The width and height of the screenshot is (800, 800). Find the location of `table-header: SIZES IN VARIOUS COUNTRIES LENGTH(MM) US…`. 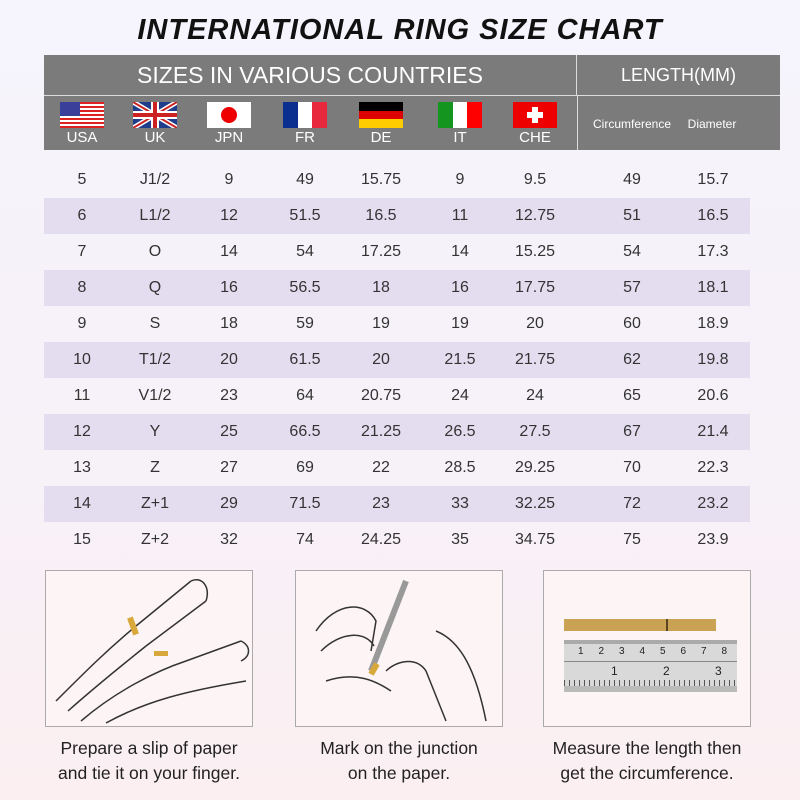

table-header: SIZES IN VARIOUS COUNTRIES LENGTH(MM) US… is located at coordinates (412, 102).